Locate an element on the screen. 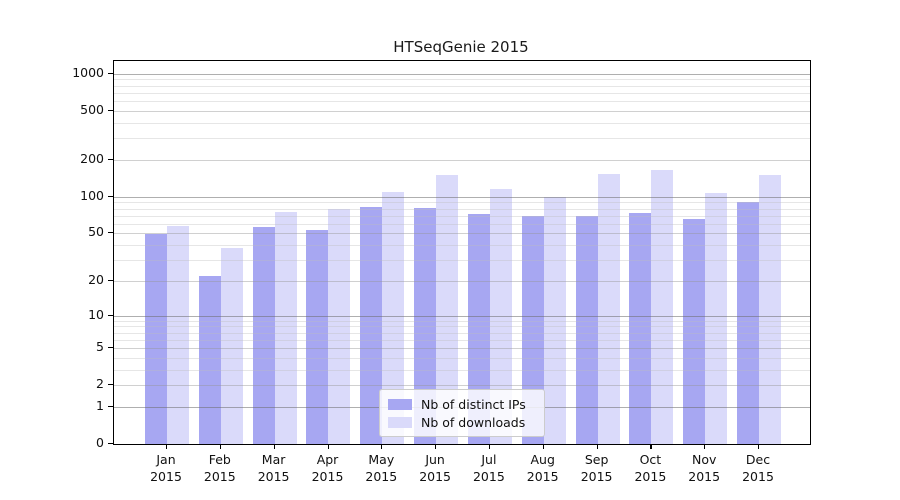 This screenshot has width=900, height=500. x-tick-label-jan: Jan 2015 is located at coordinates (166, 468).